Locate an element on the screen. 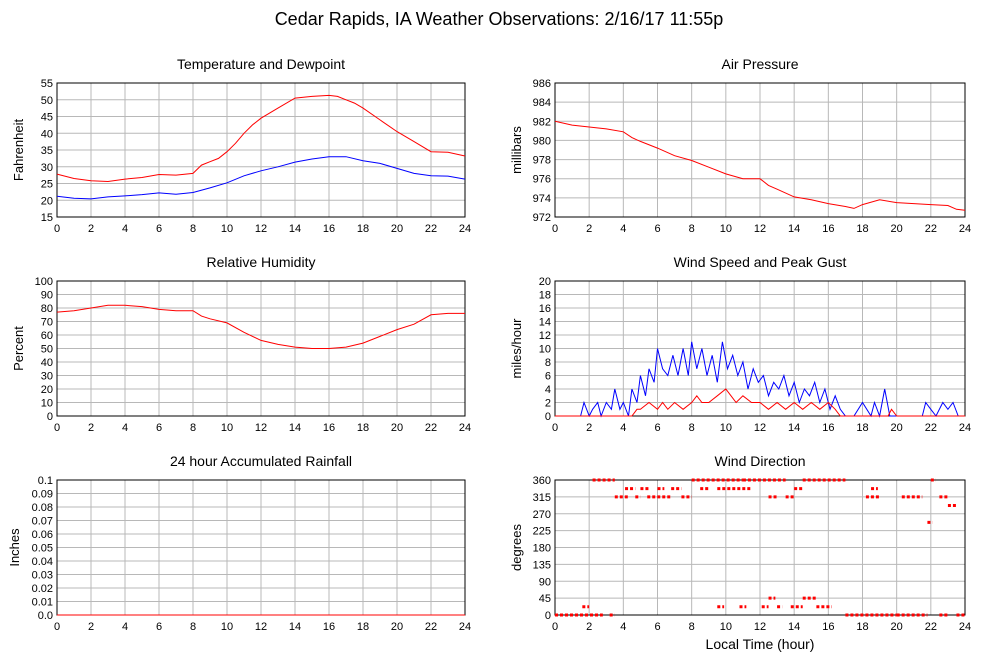  temp-x-tick-label: 2 is located at coordinates (91, 229).